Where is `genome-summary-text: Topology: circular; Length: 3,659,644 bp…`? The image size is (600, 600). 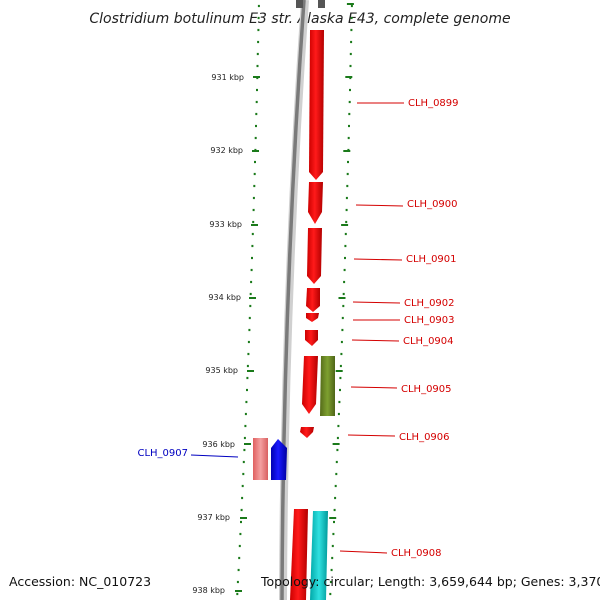 genome-summary-text: Topology: circular; Length: 3,659,644 bp… is located at coordinates (430, 581).